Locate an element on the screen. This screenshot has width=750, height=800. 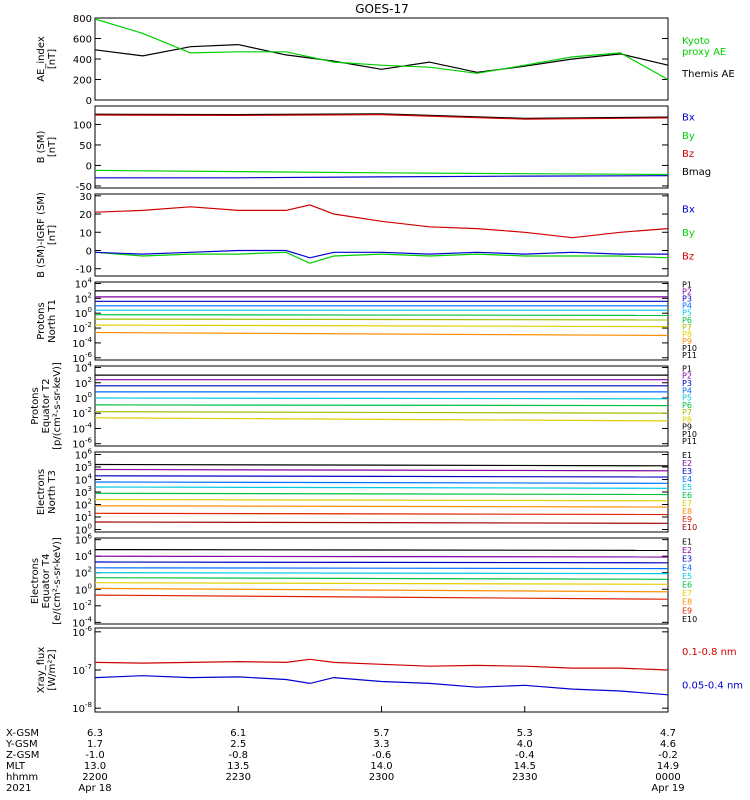
series-line-bmag is located at coordinates (381, 116).